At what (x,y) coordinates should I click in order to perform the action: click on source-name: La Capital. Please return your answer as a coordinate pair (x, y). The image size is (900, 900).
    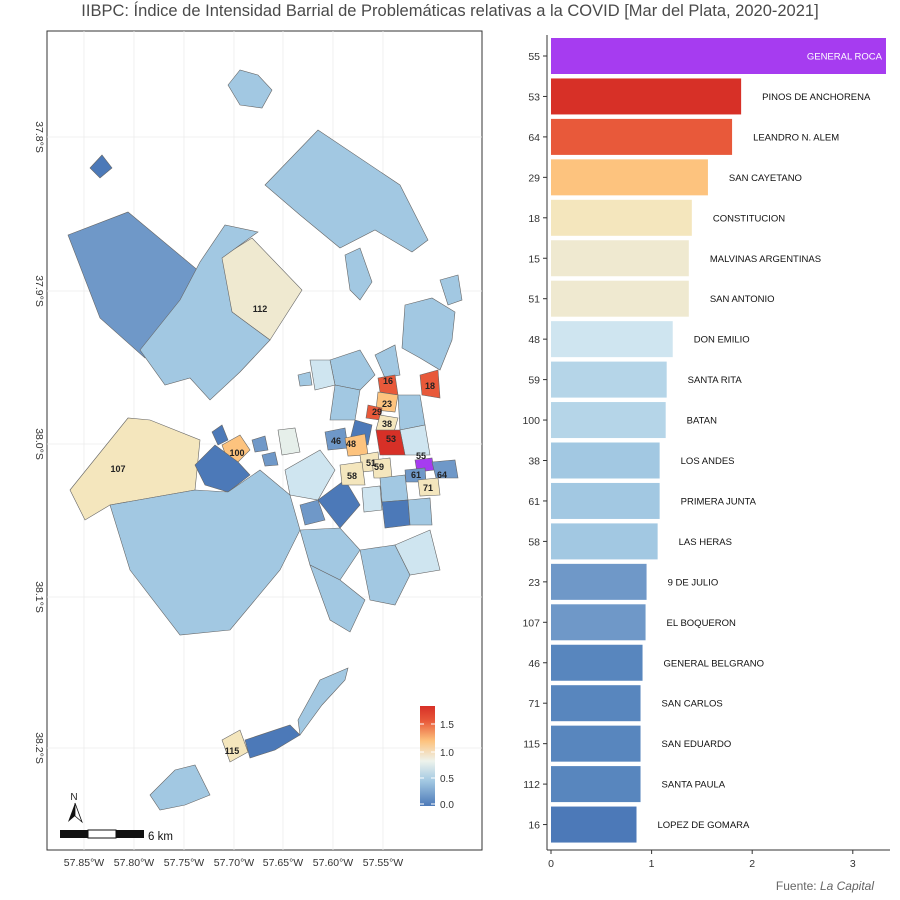
    Looking at the image, I should click on (846, 886).